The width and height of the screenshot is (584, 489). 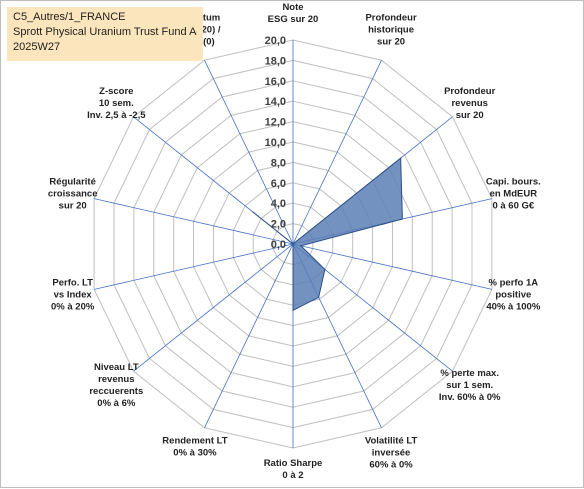 What do you see at coordinates (116, 391) in the screenshot?
I see `axis-label-line: reccuerents` at bounding box center [116, 391].